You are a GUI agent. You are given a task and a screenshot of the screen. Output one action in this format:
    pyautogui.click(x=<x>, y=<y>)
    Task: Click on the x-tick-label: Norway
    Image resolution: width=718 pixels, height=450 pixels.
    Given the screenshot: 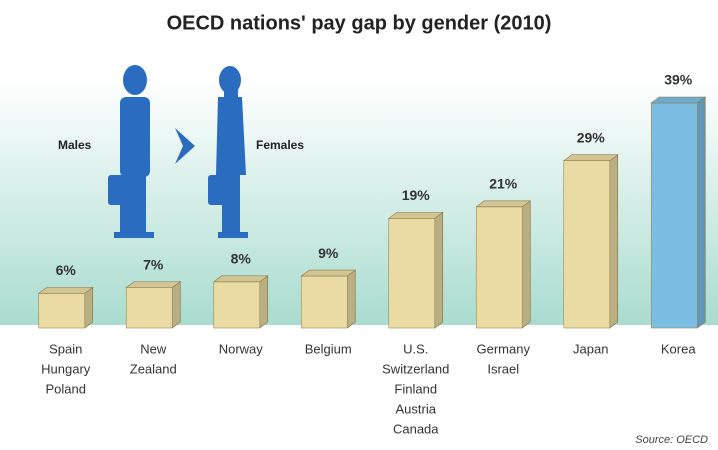 What is the action you would take?
    pyautogui.click(x=241, y=348)
    